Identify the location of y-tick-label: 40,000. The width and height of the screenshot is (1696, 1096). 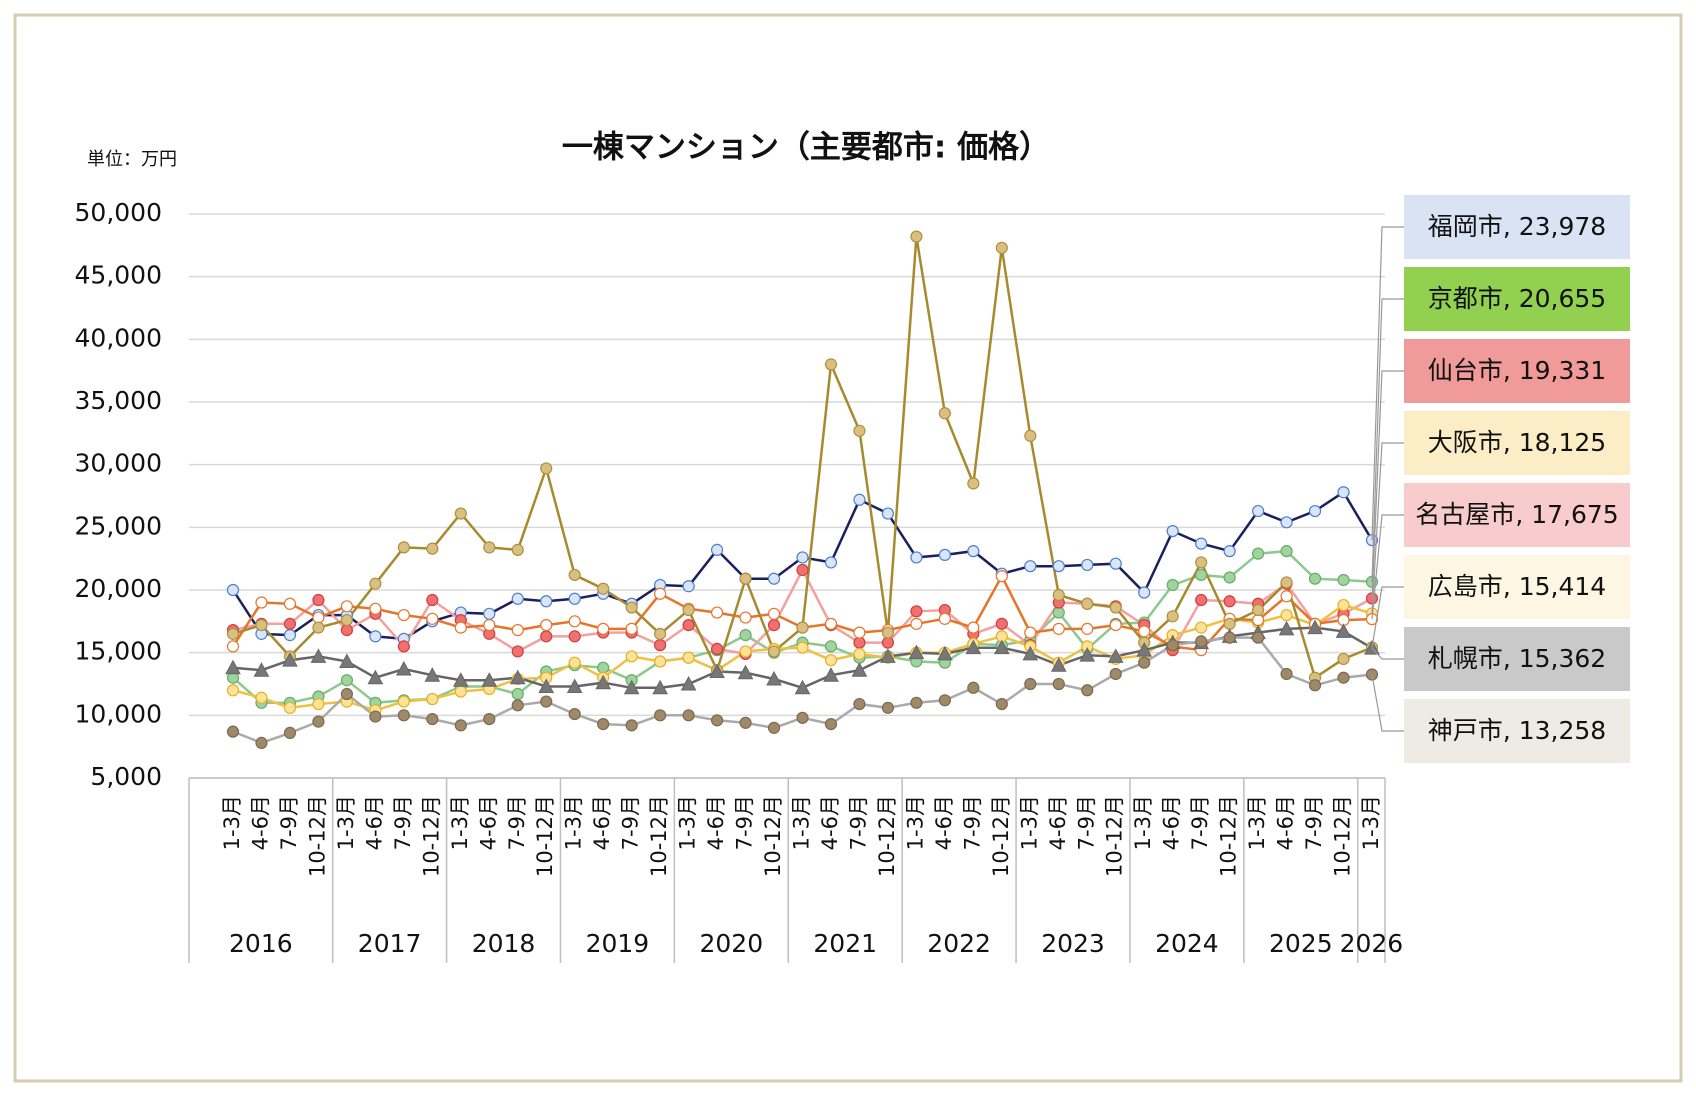
(118, 337).